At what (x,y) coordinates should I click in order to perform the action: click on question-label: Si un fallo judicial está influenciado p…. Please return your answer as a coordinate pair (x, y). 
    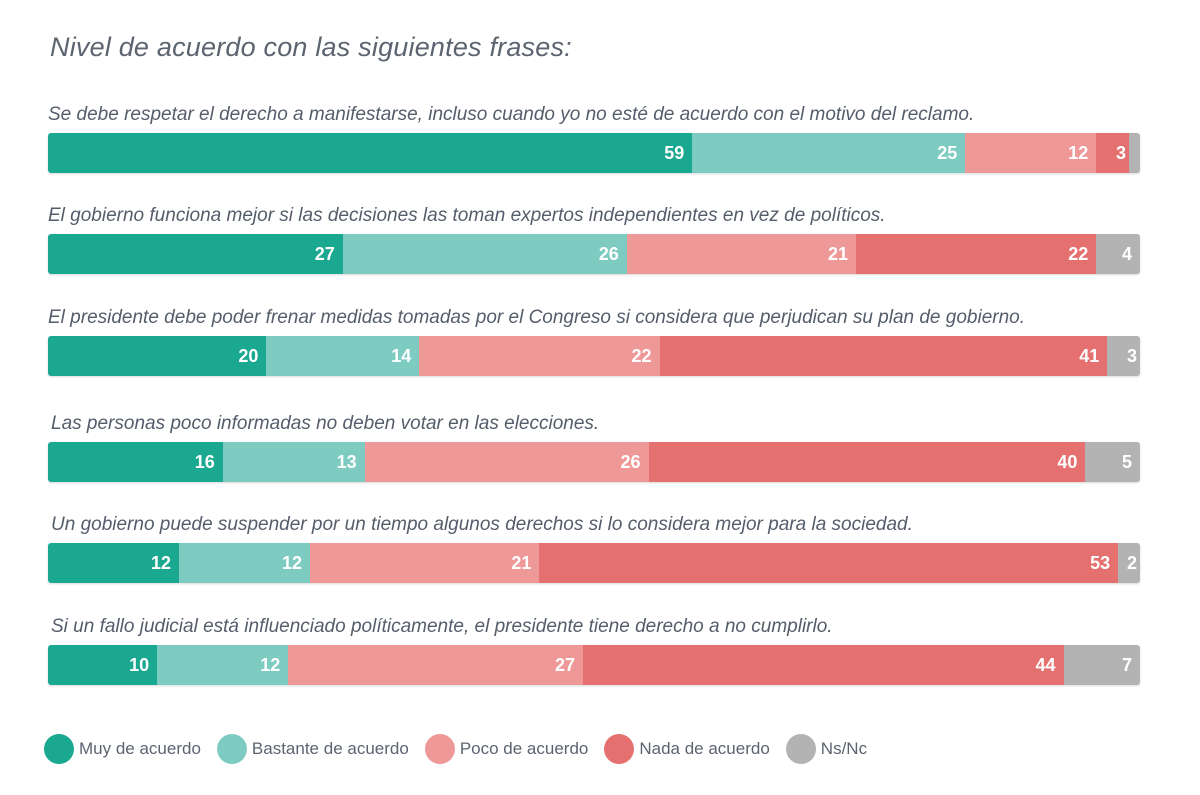
    Looking at the image, I should click on (442, 626).